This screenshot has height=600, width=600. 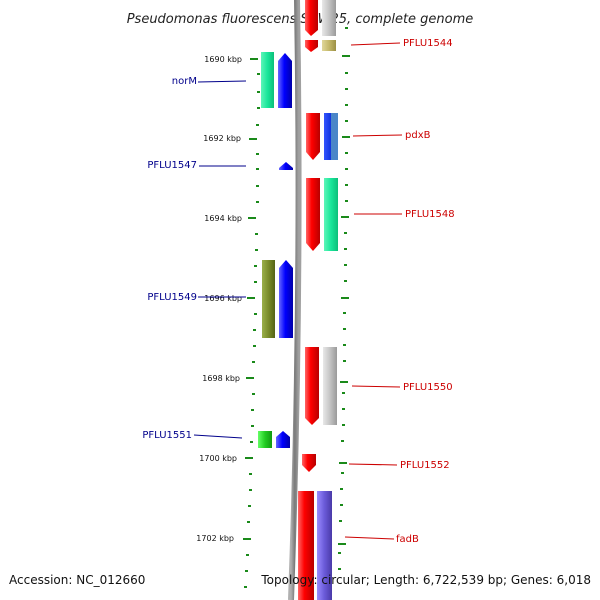 I want to click on genome-backbone, so click(x=295, y=300).